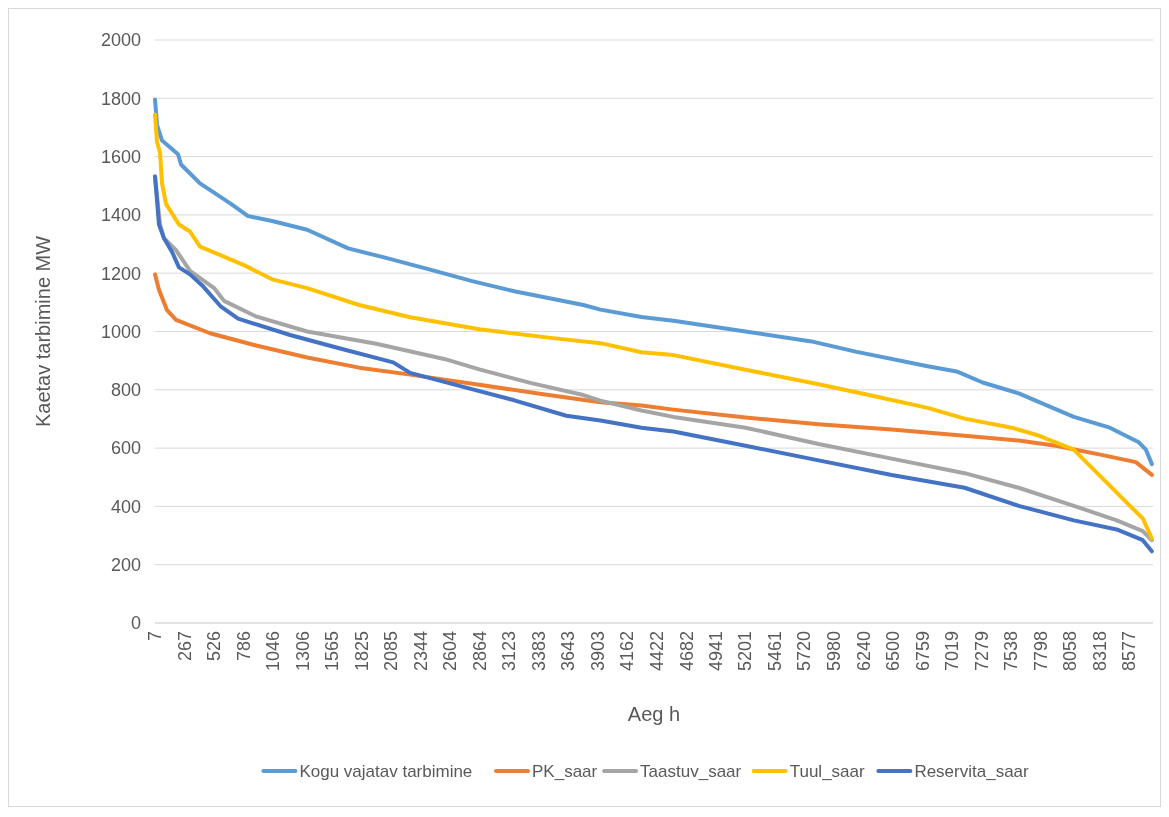  Describe the element at coordinates (834, 651) in the screenshot. I see `x-tick-label: 5980` at that location.